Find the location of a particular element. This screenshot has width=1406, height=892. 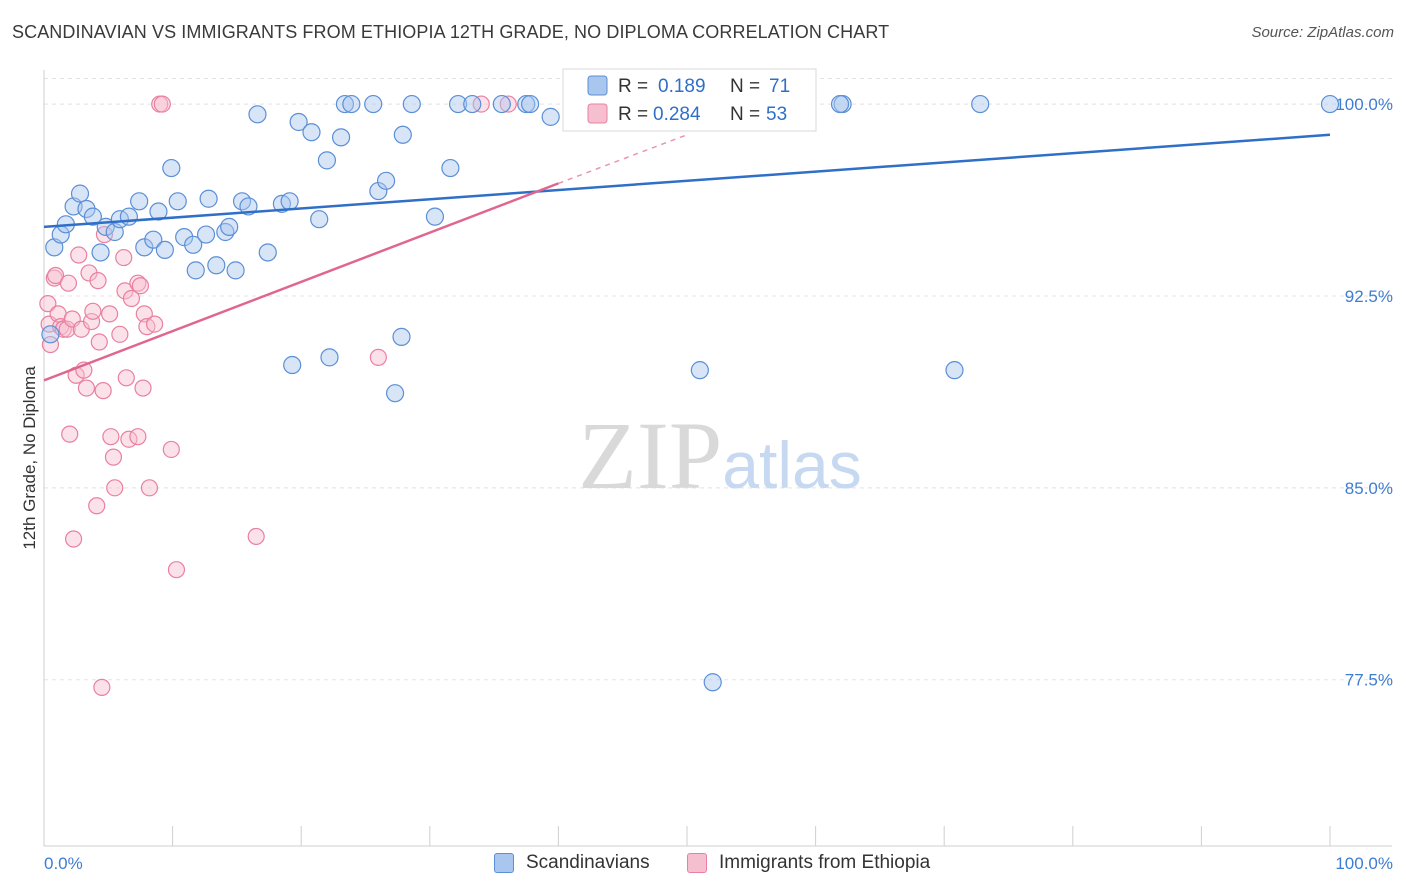

watermark: ZIPatlas is located at coordinates (719, 455).